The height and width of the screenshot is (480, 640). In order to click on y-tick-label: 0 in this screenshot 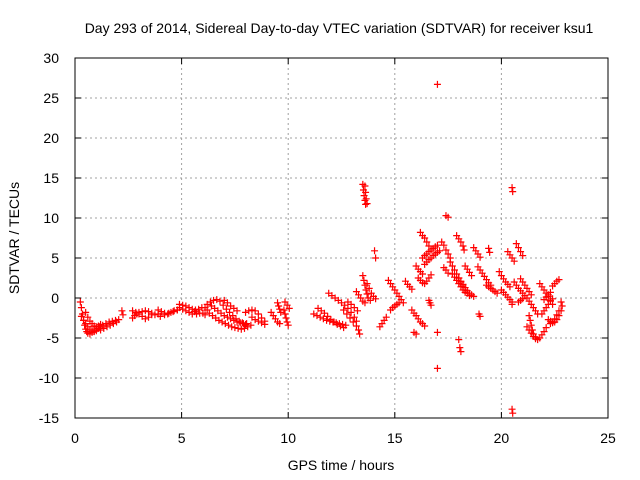, I will do `click(55, 298)`.